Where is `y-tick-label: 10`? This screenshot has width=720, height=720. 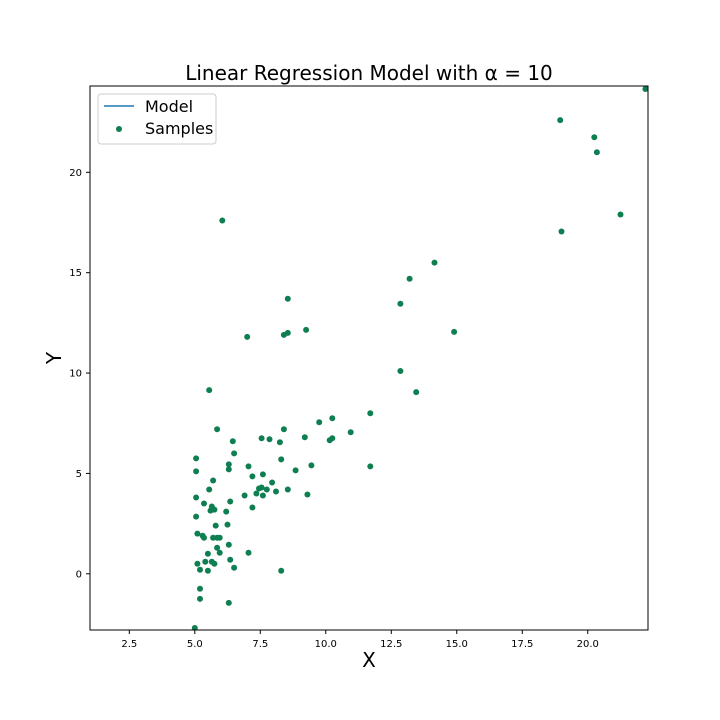
y-tick-label: 10 is located at coordinates (75, 374).